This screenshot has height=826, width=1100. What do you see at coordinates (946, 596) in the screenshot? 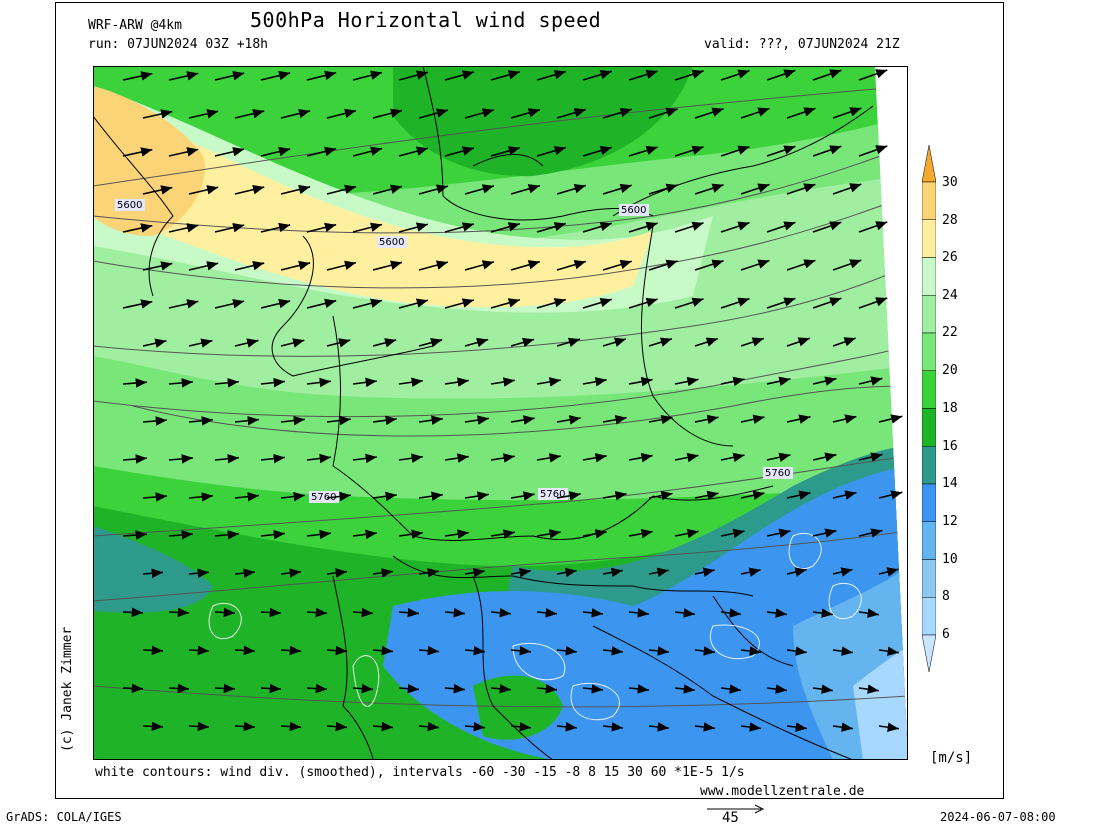
I see `colorbar-tick: 8` at bounding box center [946, 596].